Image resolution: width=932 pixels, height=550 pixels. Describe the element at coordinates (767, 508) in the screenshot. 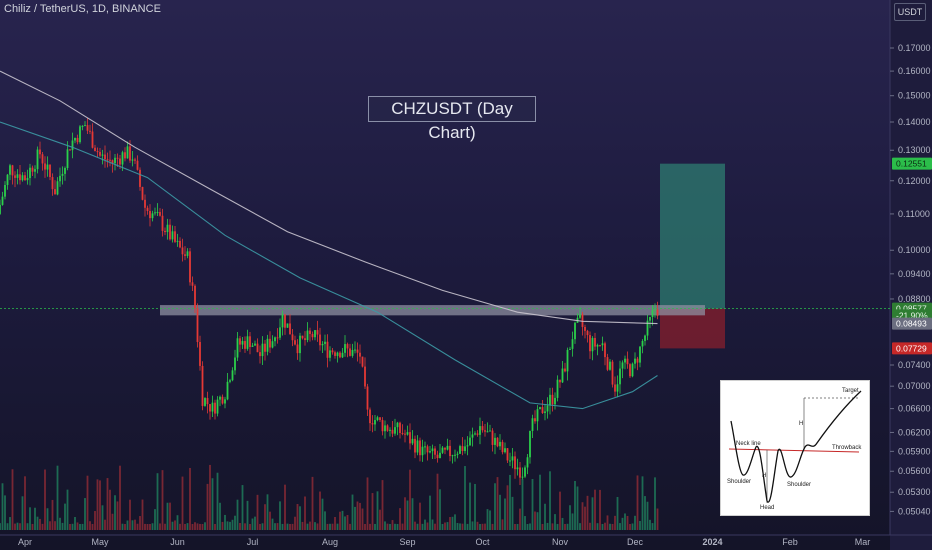

I see `head-label: Head` at that location.